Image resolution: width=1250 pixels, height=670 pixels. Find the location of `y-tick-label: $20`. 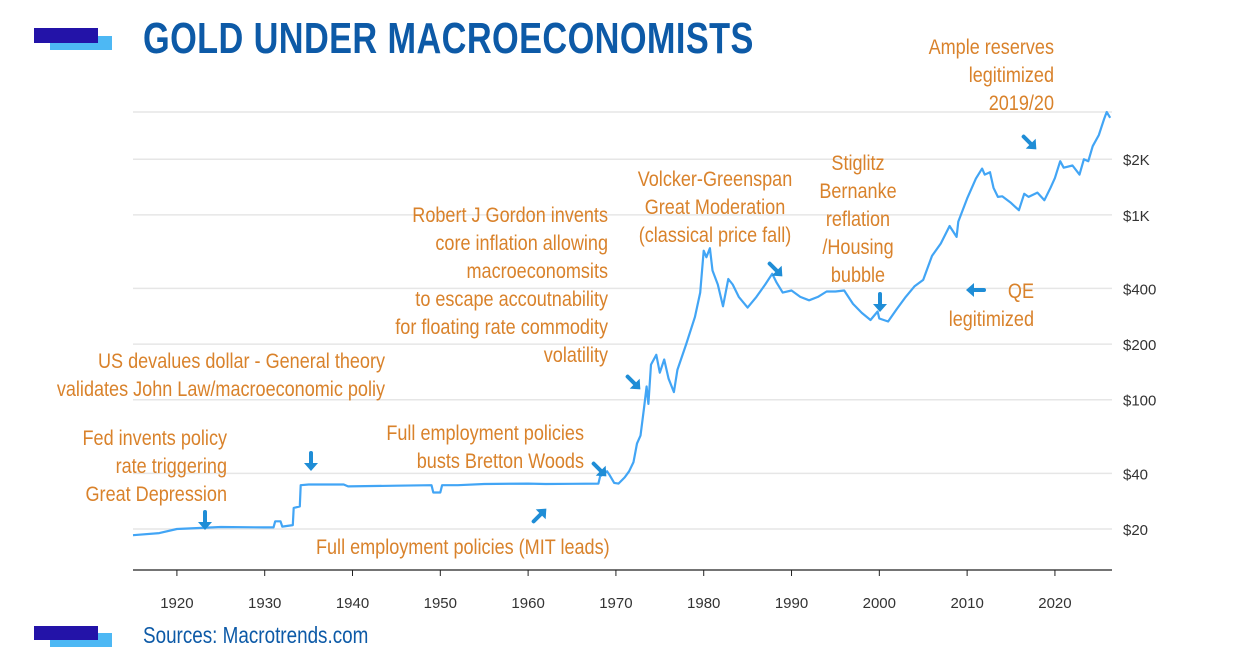

y-tick-label: $20 is located at coordinates (1135, 530).